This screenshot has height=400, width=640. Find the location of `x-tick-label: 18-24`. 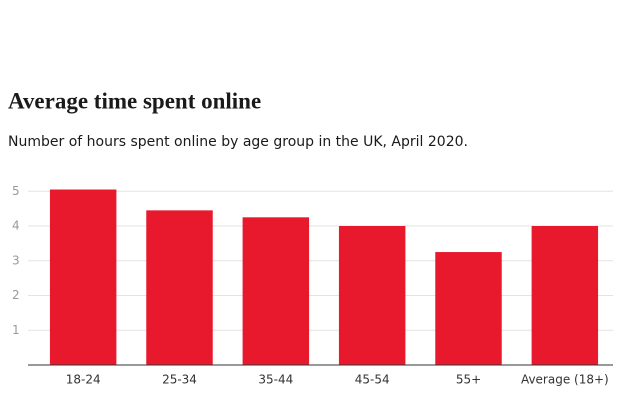

x-tick-label: 18-24 is located at coordinates (83, 380).